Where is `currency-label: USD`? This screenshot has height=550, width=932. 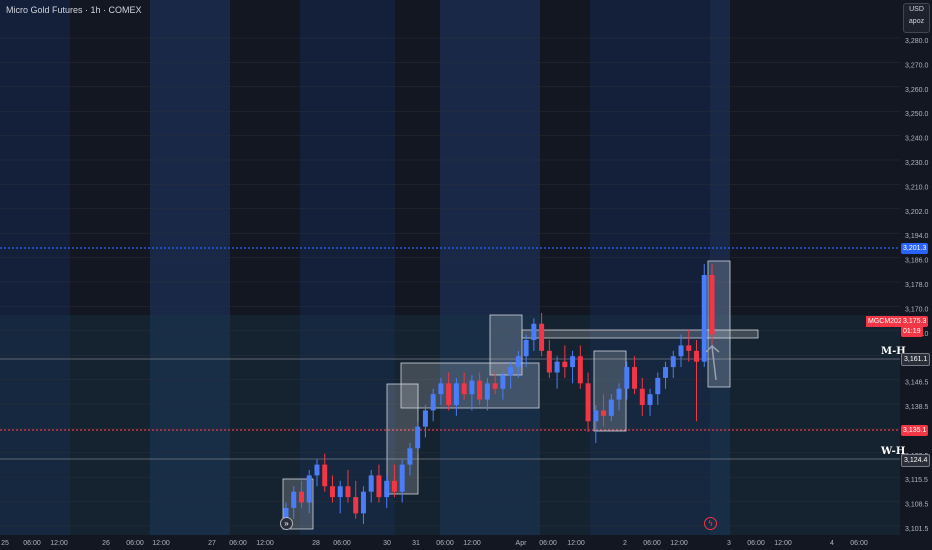 currency-label: USD is located at coordinates (916, 9).